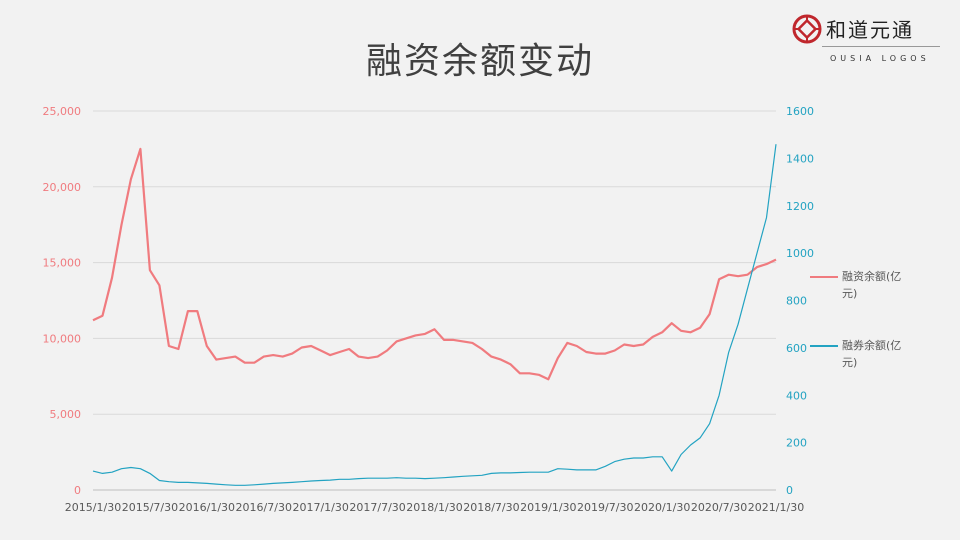 The width and height of the screenshot is (960, 540). I want to click on y-left-tick-label: 20,000, so click(62, 187).